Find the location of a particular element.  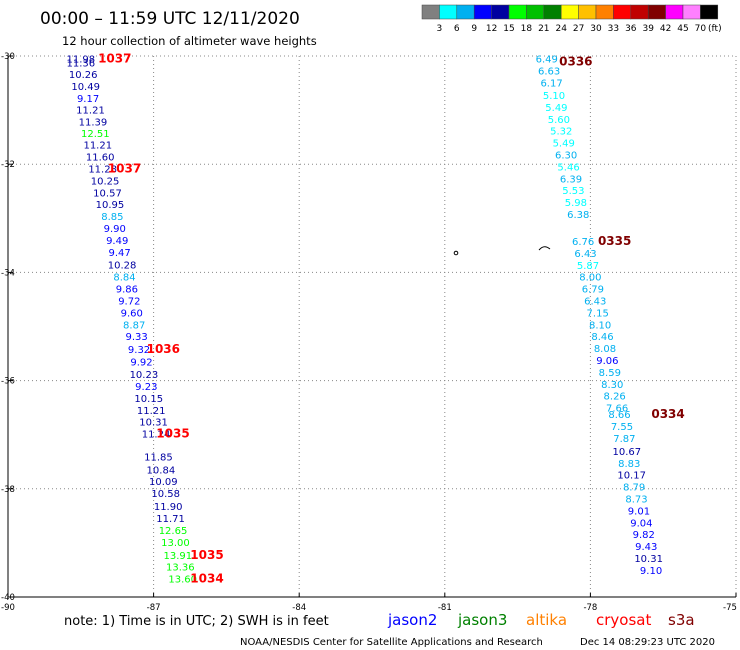

color-scale-label: 6 is located at coordinates (457, 29).